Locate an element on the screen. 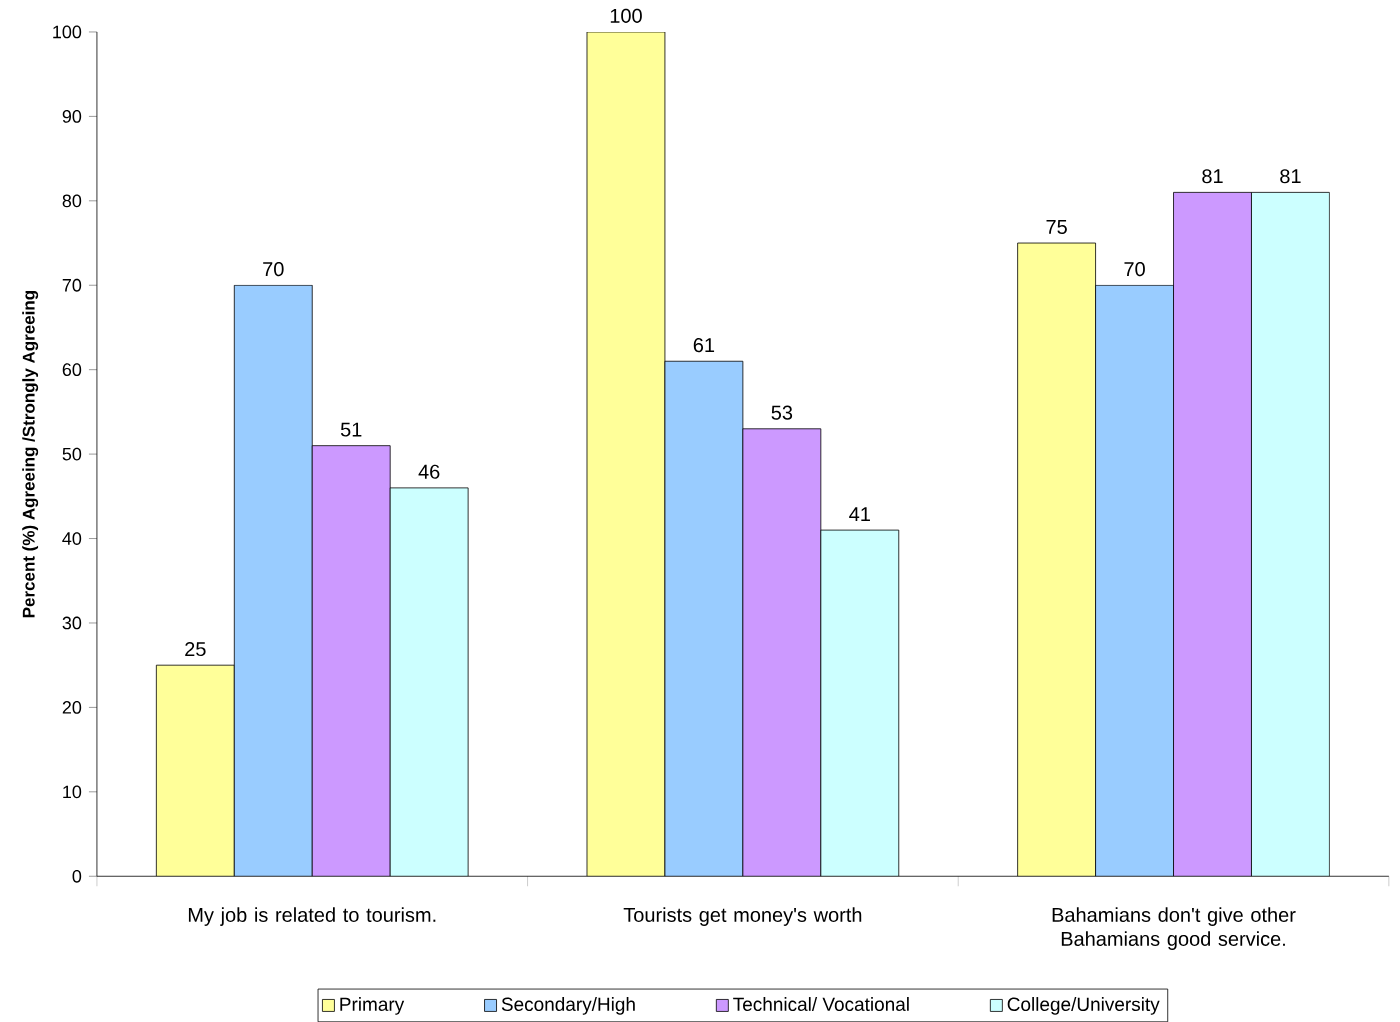  x-tick-label: Tourists get money's worth is located at coordinates (742, 916).